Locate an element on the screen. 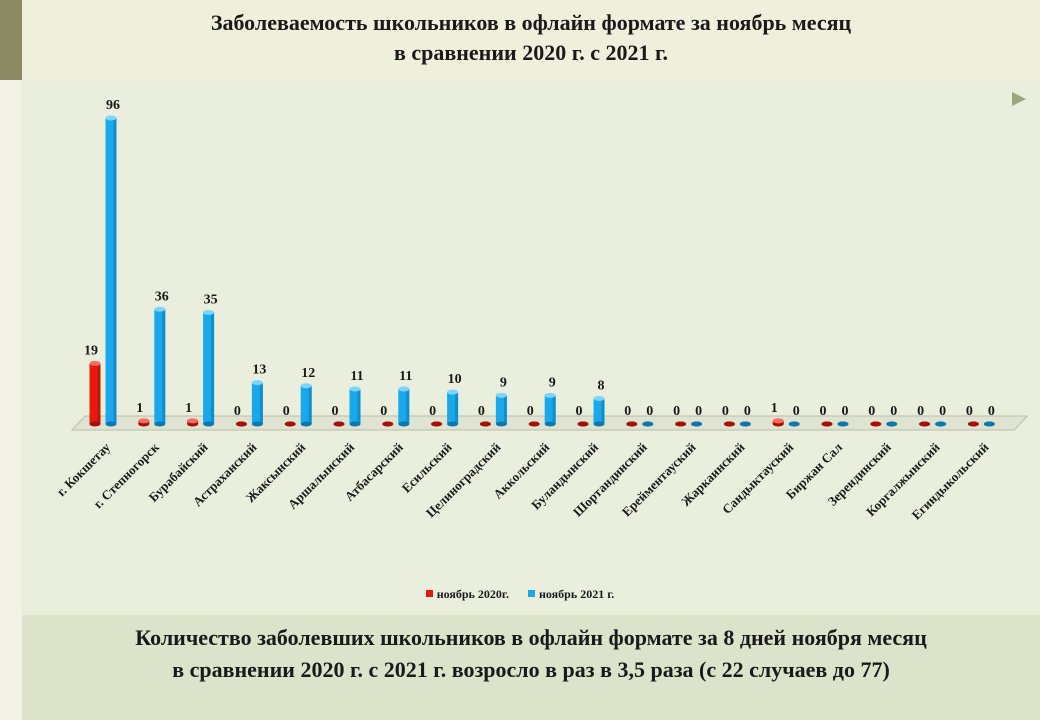  bar-2021-6-cap is located at coordinates (404, 389).